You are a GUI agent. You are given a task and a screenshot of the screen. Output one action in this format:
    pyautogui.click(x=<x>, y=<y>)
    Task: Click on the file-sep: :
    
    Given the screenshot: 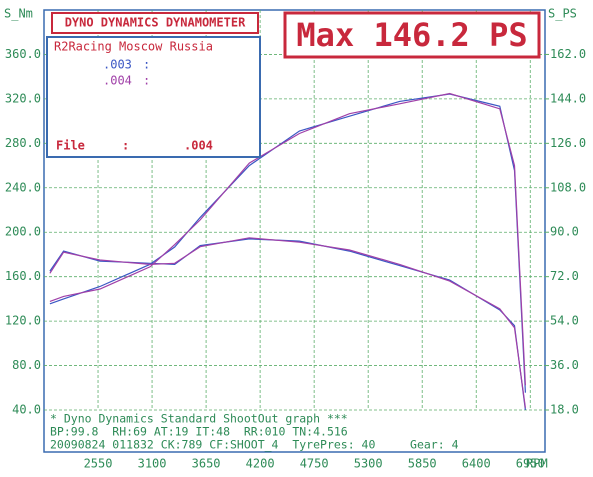 What is the action you would take?
    pyautogui.click(x=125, y=146)
    